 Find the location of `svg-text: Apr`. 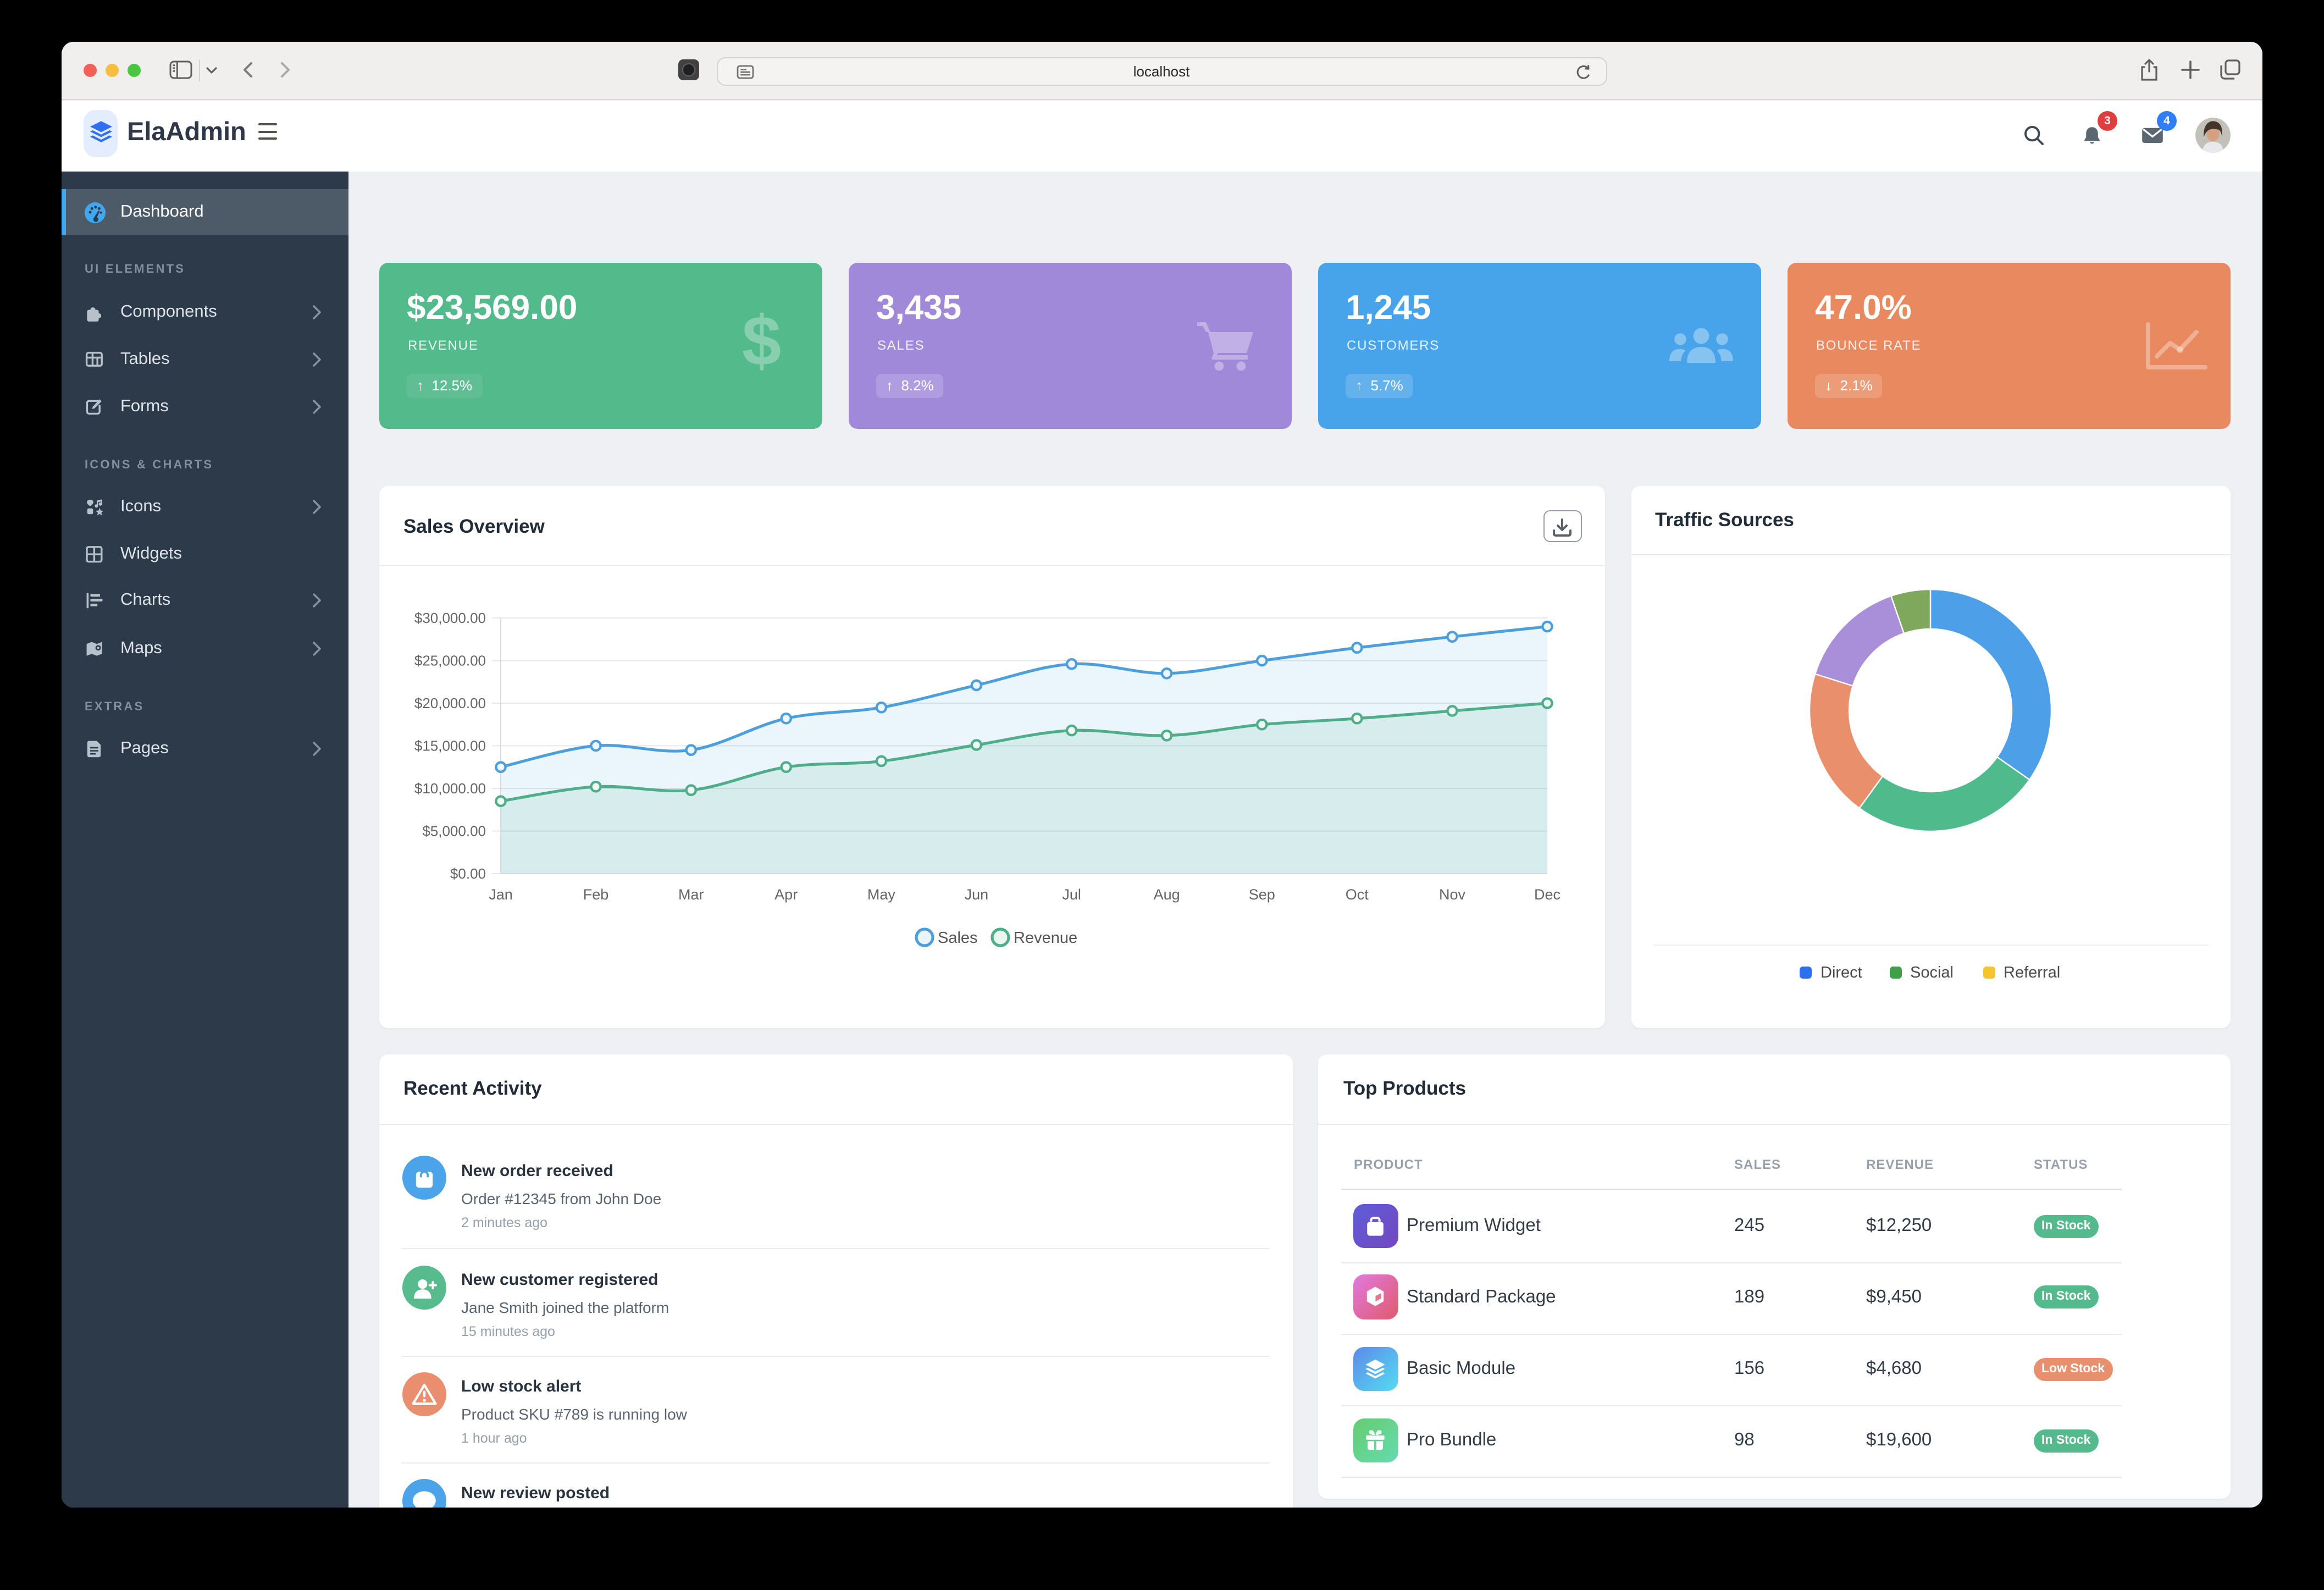

svg-text: Apr is located at coordinates (786, 894).